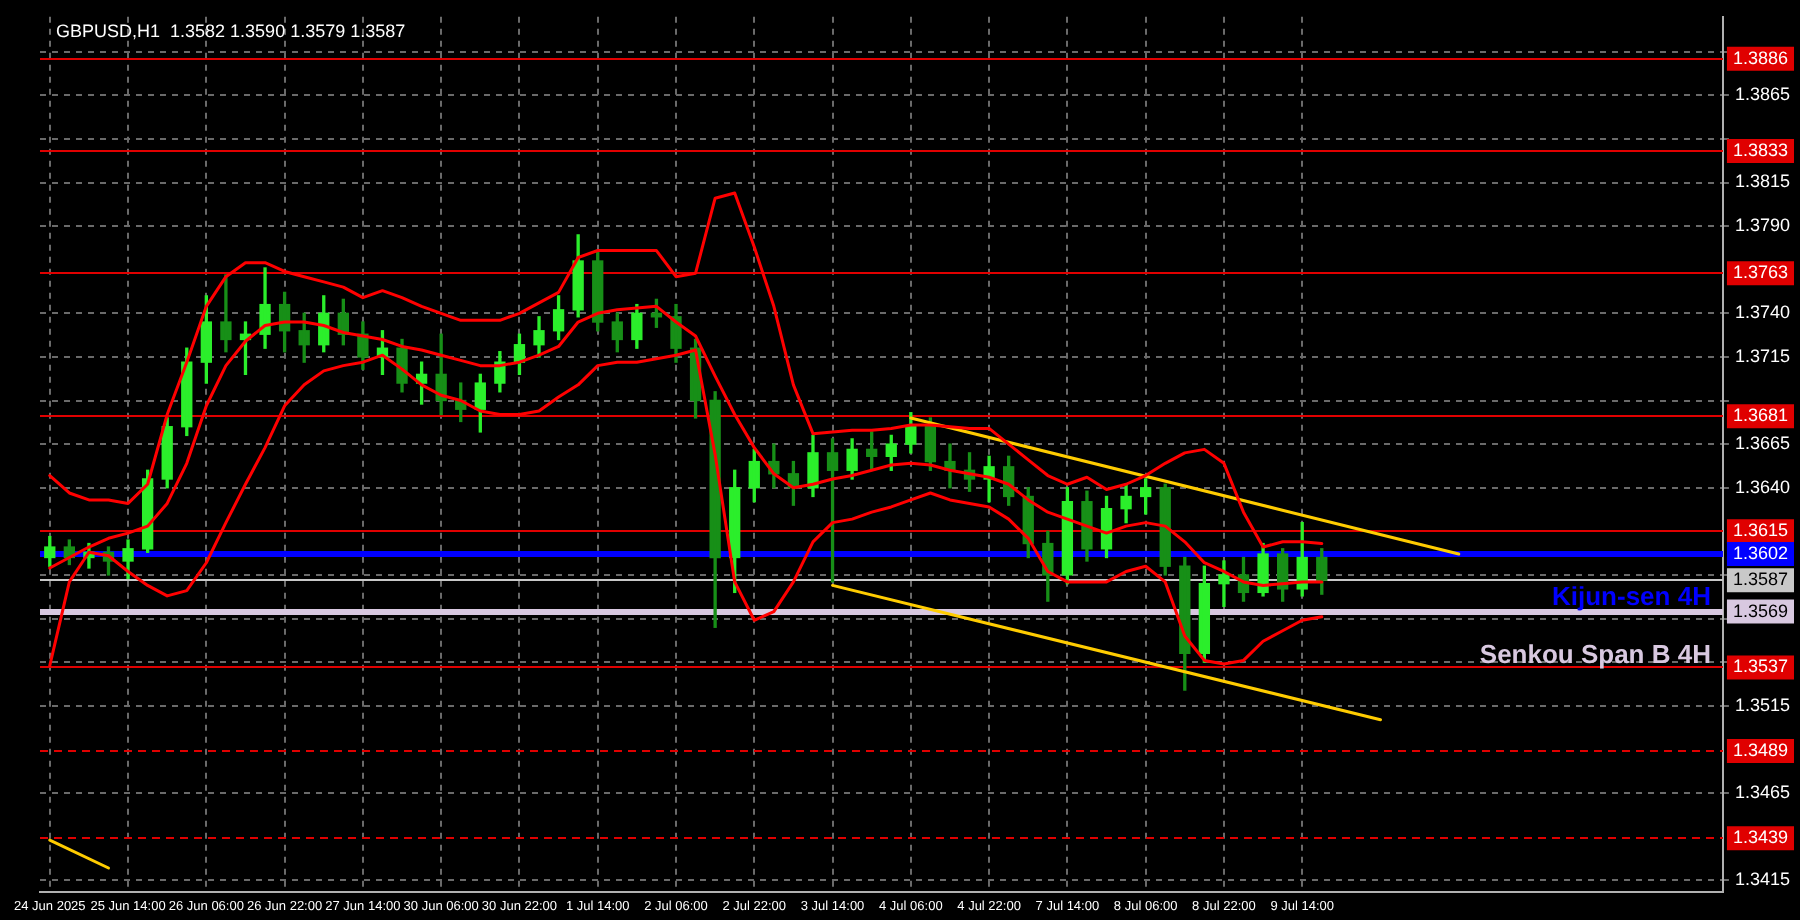 Image resolution: width=1800 pixels, height=920 pixels. Describe the element at coordinates (1760, 57) in the screenshot. I see `annotation: 1.3886` at that location.